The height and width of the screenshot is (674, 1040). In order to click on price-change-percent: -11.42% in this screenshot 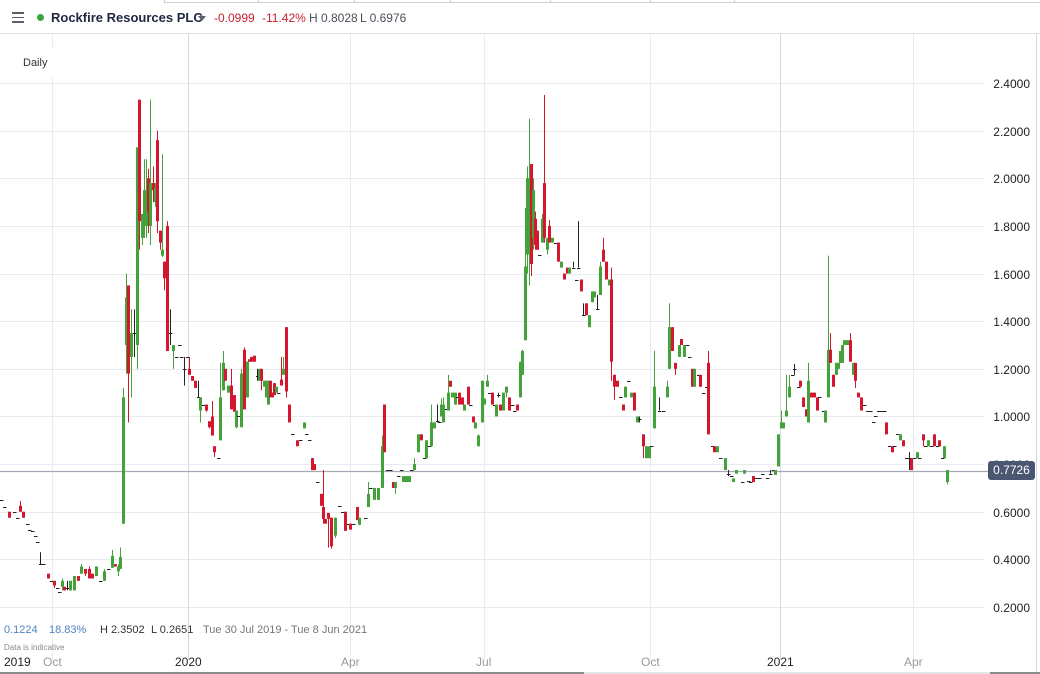, I will do `click(284, 18)`.